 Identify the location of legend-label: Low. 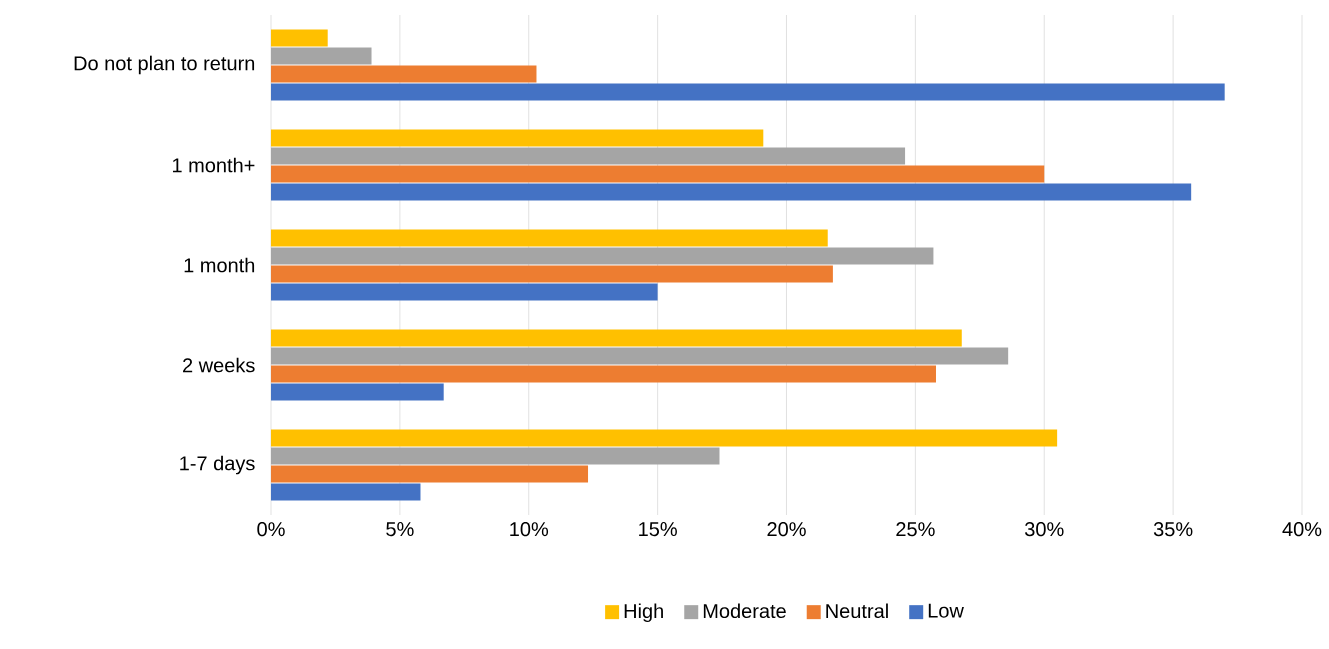
(946, 610).